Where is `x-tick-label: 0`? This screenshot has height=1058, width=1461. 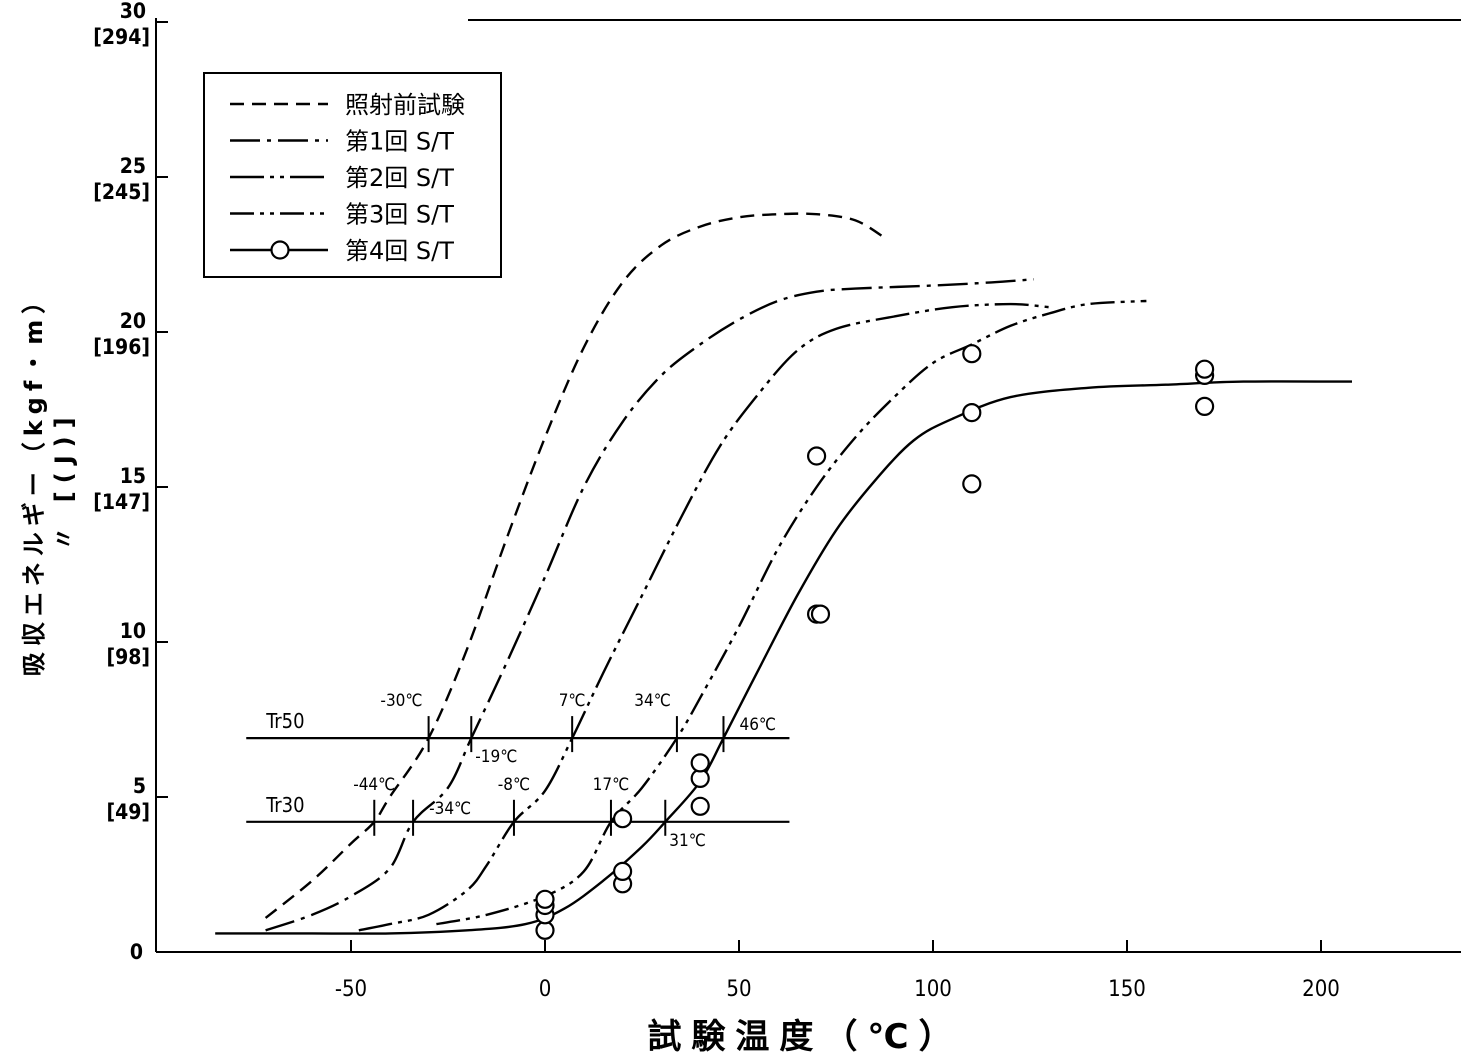 x-tick-label: 0 is located at coordinates (545, 989).